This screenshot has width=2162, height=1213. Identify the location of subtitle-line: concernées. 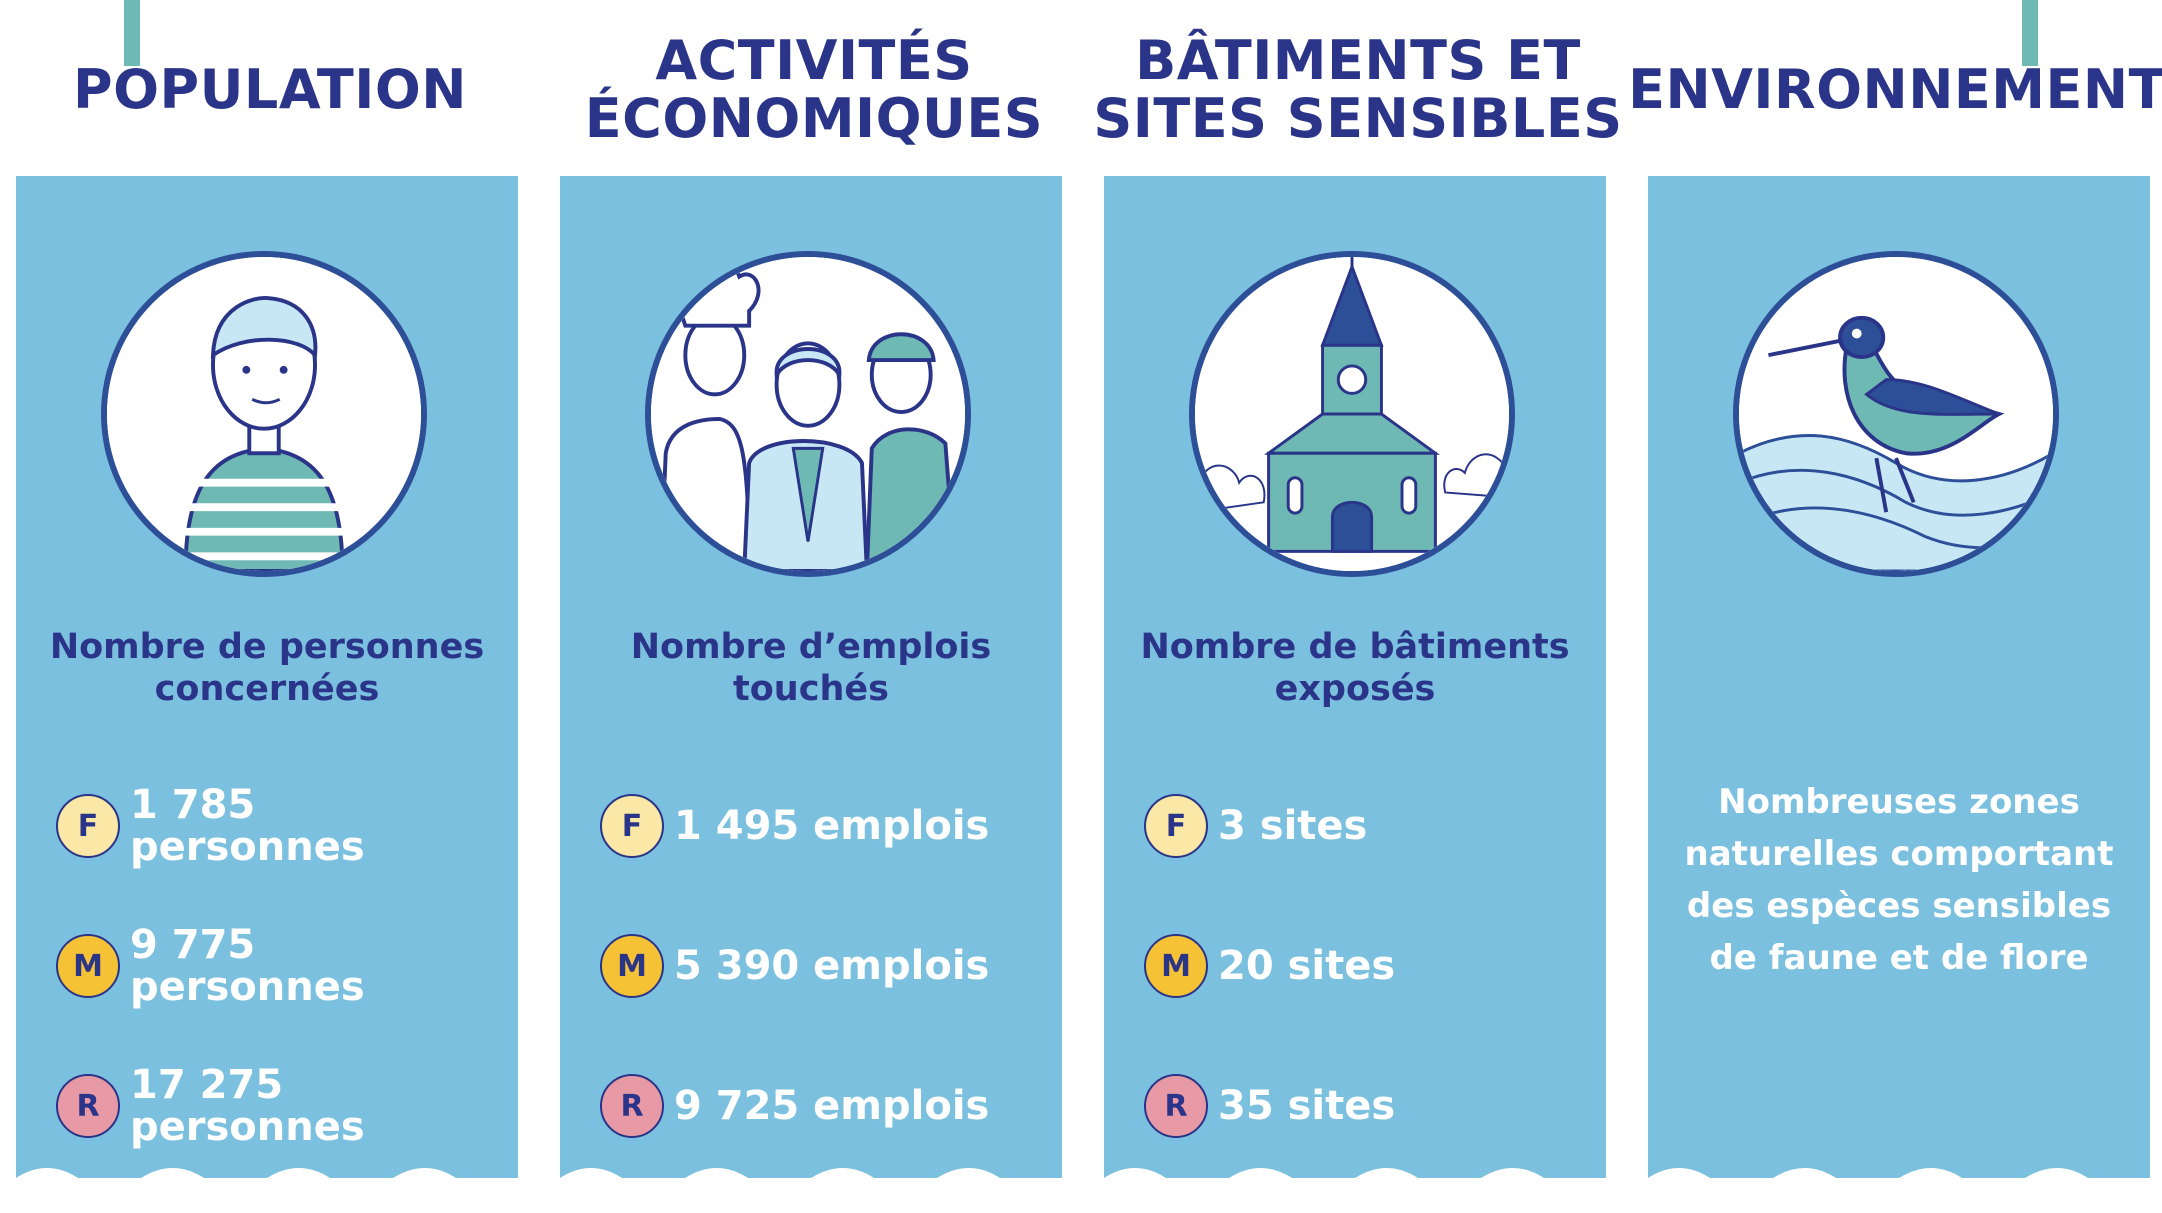
(267, 689).